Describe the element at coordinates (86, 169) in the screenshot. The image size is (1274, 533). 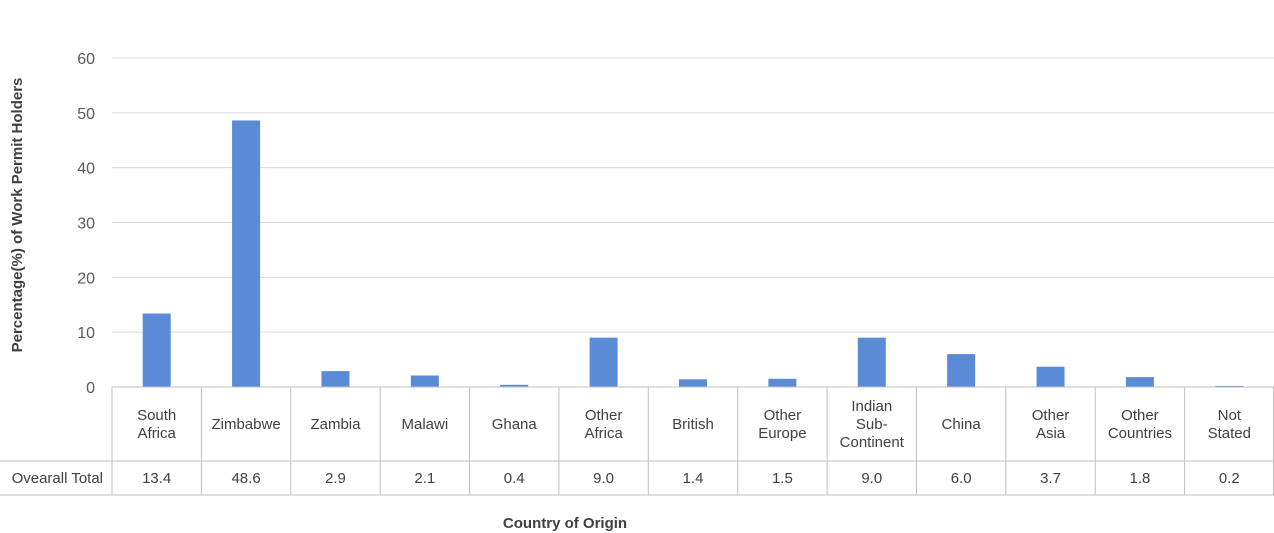
I see `y-tick-label: 40` at that location.